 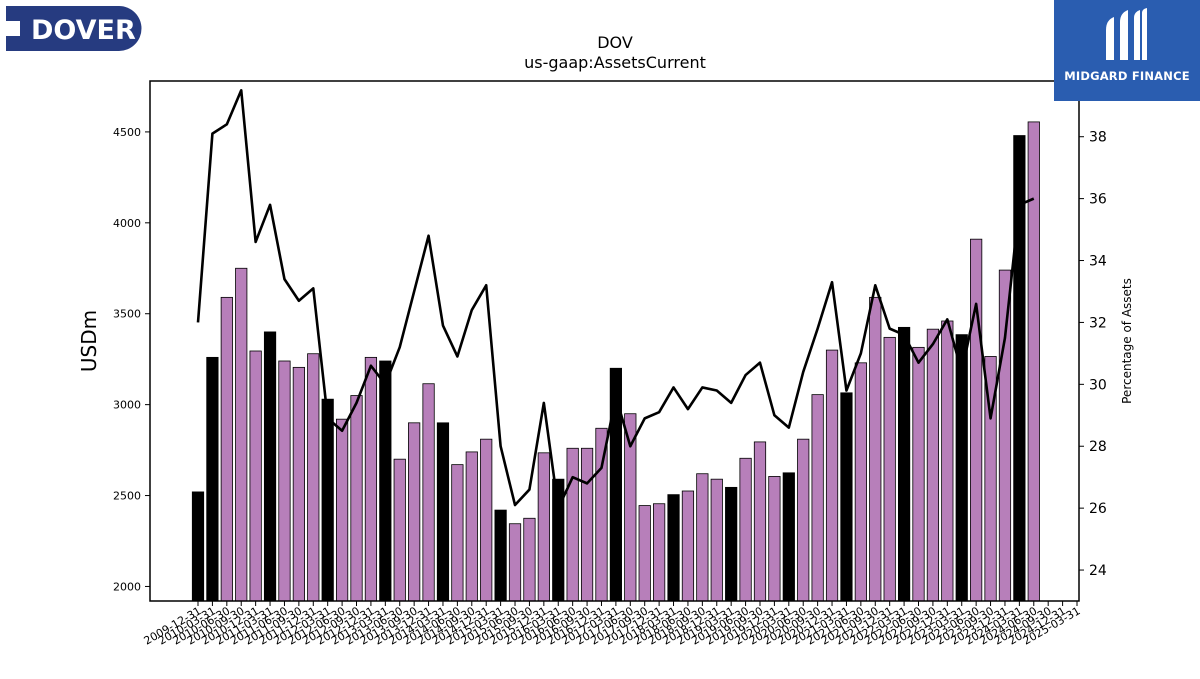 I want to click on dover-logo: DOVER, so click(x=74, y=28).